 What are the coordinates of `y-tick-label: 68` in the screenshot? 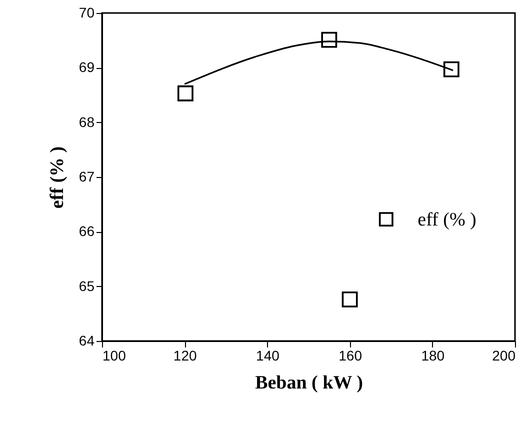 It's located at (86, 122).